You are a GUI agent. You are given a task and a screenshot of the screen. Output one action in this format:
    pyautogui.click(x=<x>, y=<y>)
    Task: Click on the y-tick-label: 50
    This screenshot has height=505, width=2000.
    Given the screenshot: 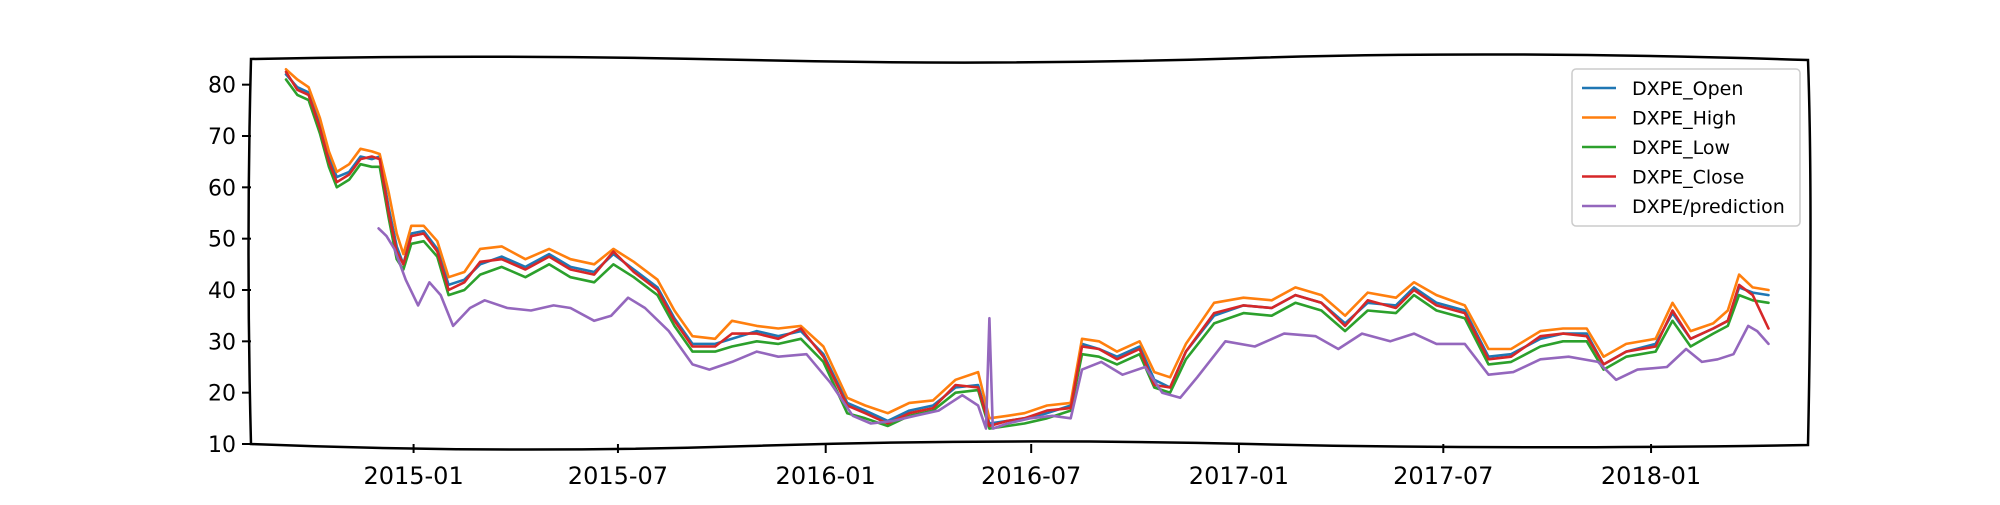 What is the action you would take?
    pyautogui.click(x=222, y=240)
    